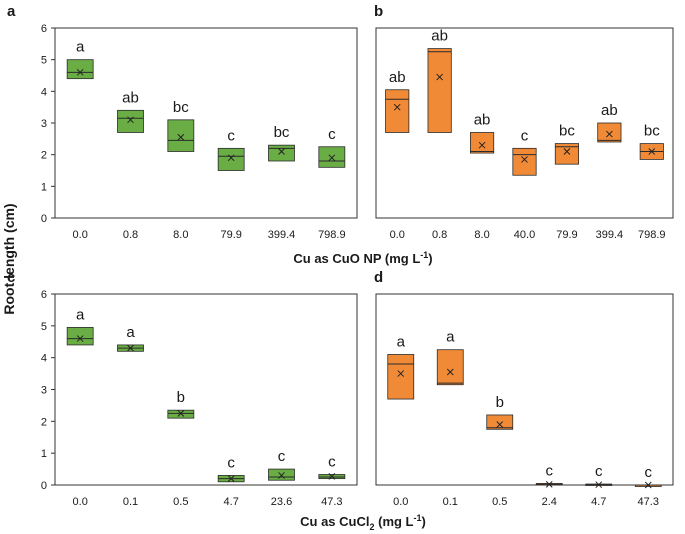 The height and width of the screenshot is (534, 685). What do you see at coordinates (378, 11) in the screenshot?
I see `panel-label-b: b` at bounding box center [378, 11].